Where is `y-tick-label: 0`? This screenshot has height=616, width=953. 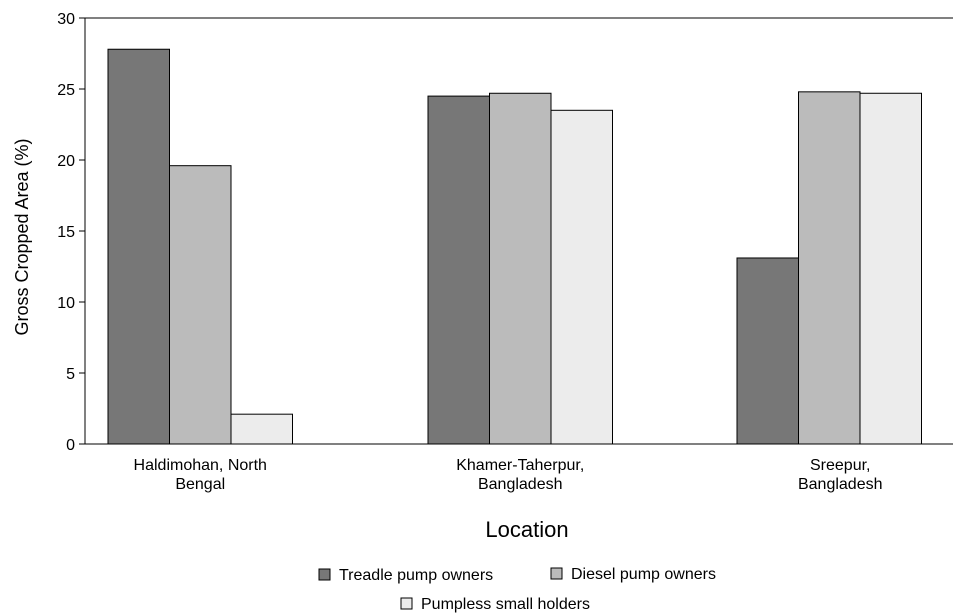 y-tick-label: 0 is located at coordinates (70, 445).